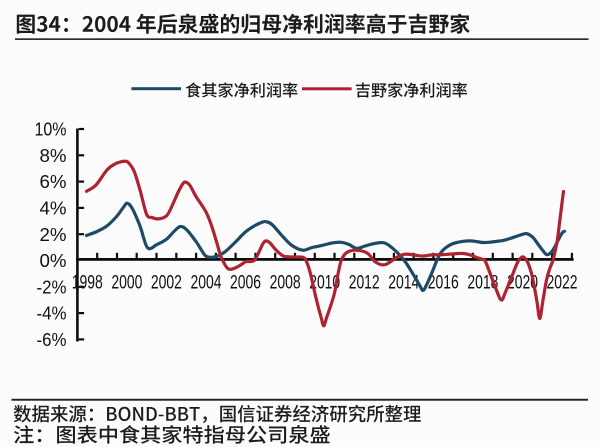 This screenshot has width=600, height=447. Describe the element at coordinates (52, 287) in the screenshot. I see `svg-text: -2%` at that location.